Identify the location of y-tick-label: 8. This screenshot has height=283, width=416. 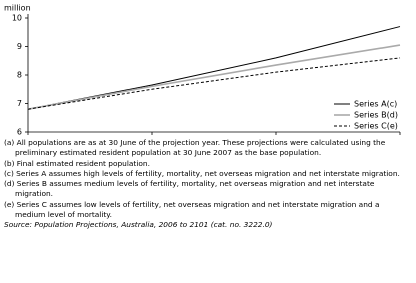
(19, 75).